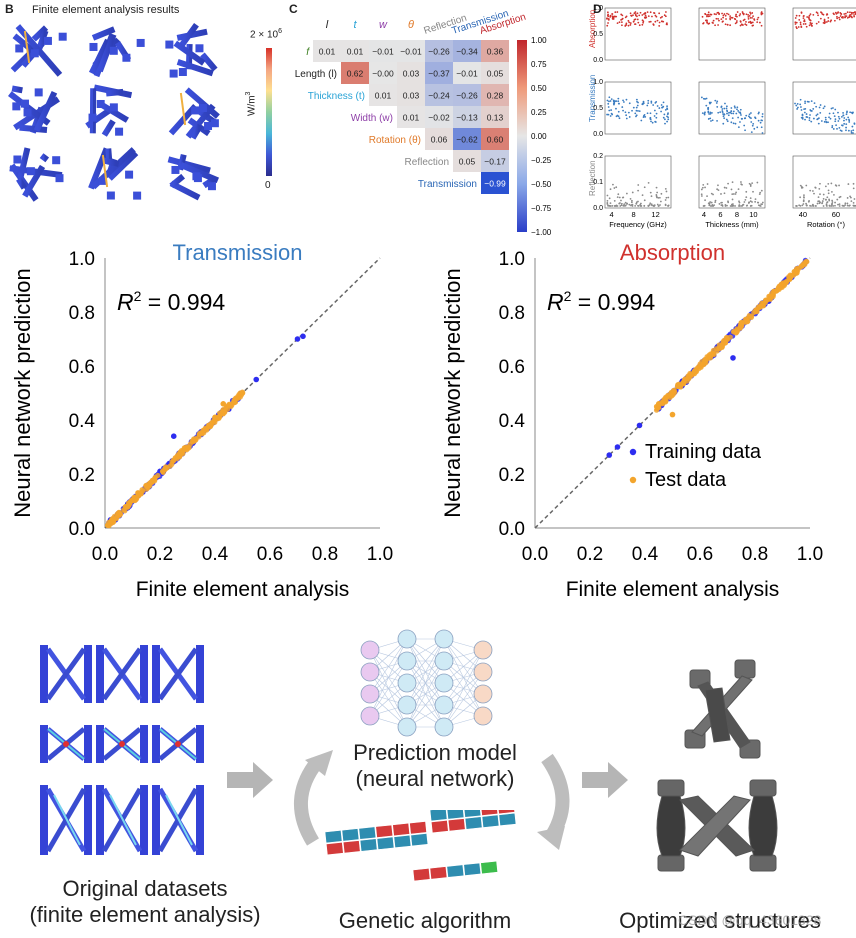  Describe the element at coordinates (411, 25) in the screenshot. I see `heatmap-col-header: θ` at that location.